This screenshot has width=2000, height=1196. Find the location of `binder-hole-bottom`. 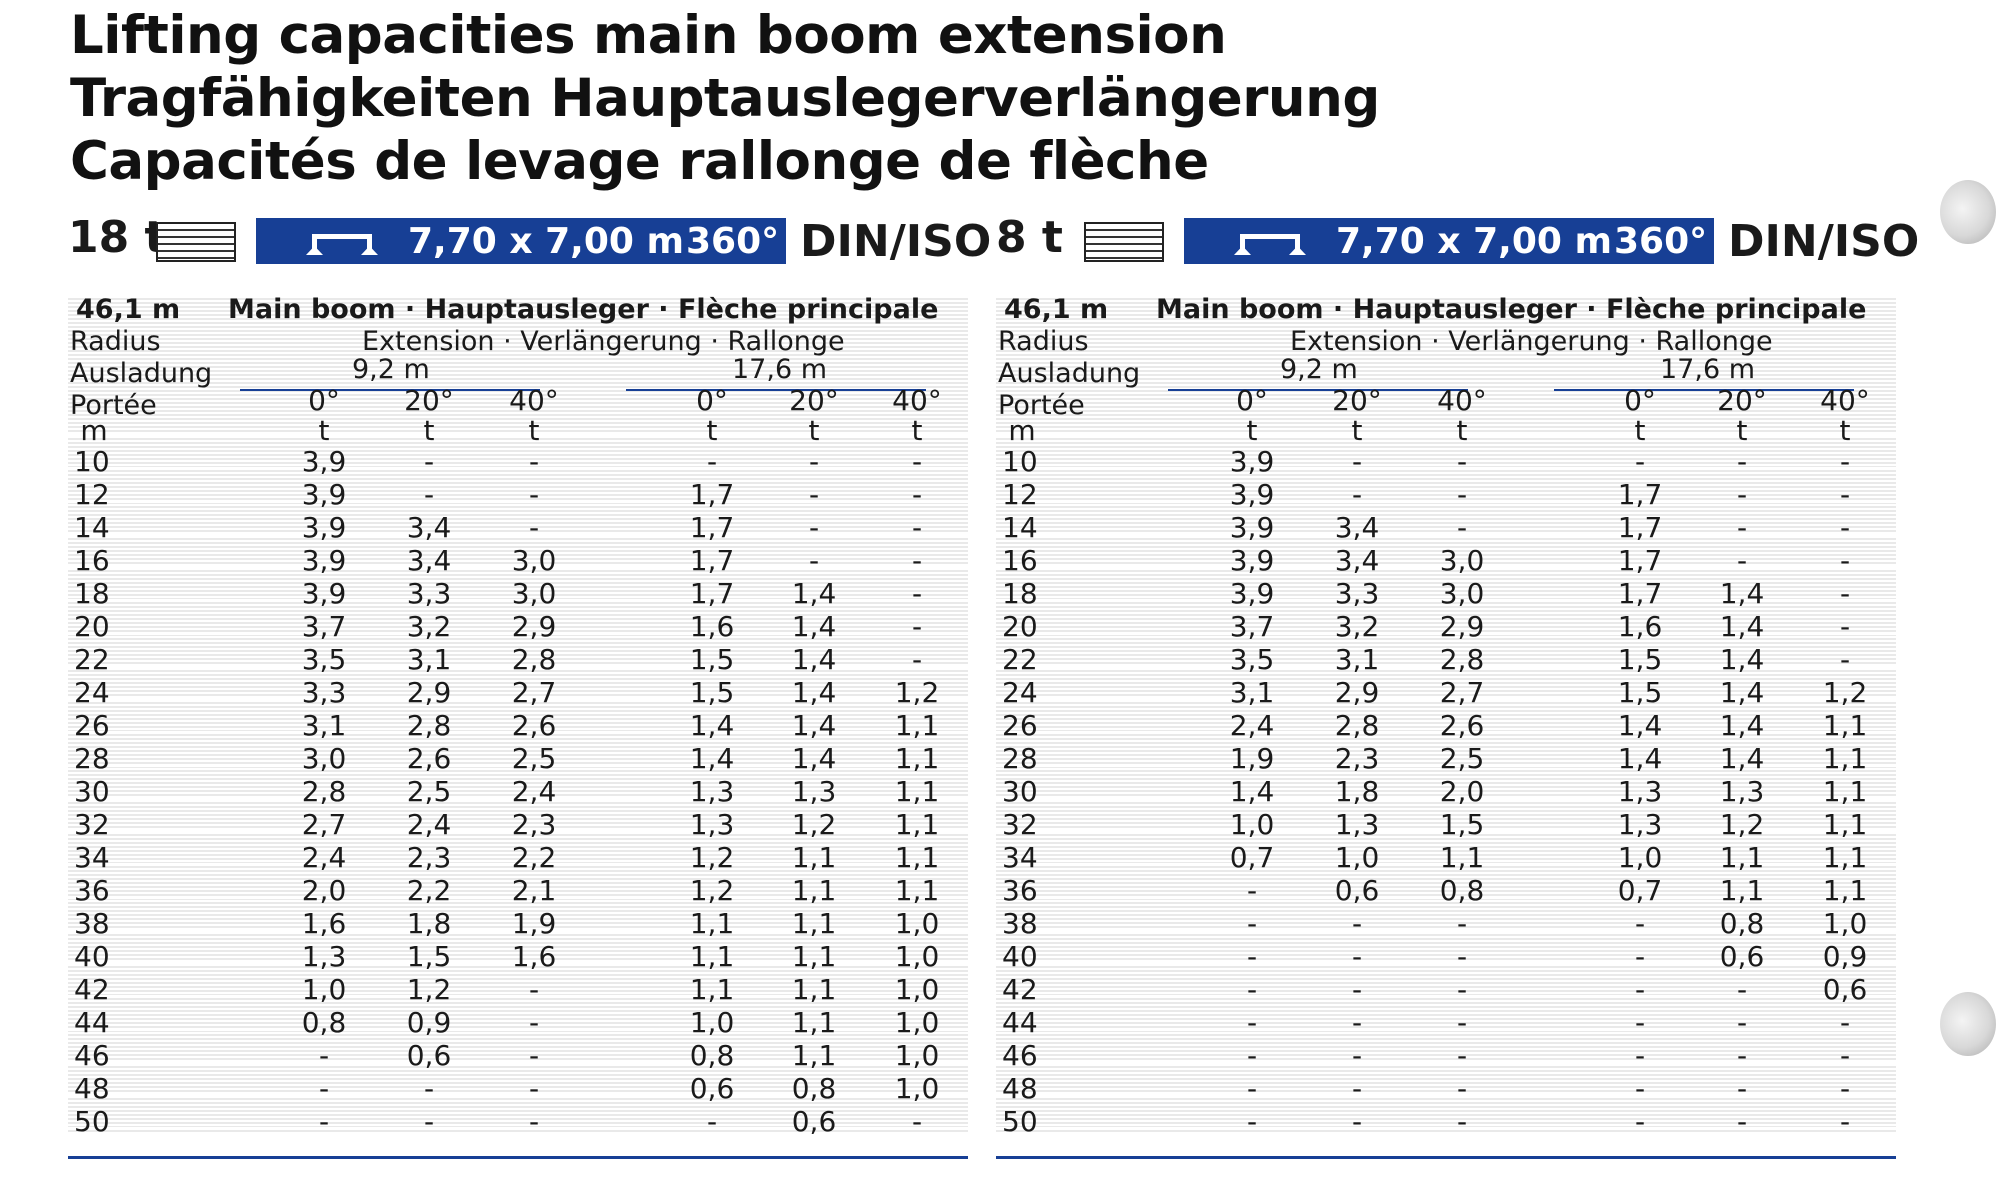

binder-hole-bottom is located at coordinates (1968, 1024).